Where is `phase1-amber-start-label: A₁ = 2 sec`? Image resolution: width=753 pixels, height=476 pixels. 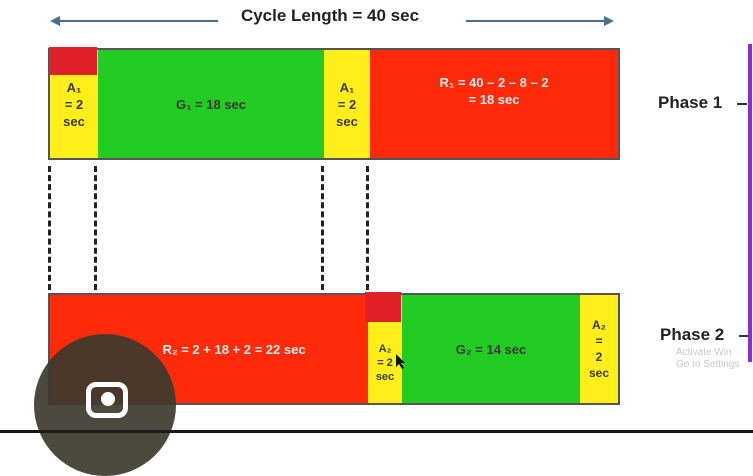
phase1-amber-start-label: A₁ = 2 sec is located at coordinates (74, 104).